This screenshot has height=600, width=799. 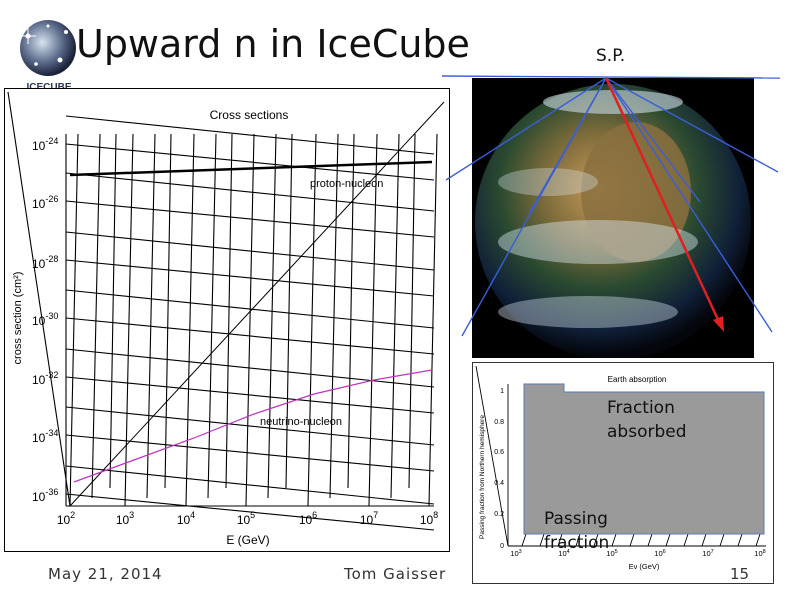 What do you see at coordinates (492, 456) in the screenshot?
I see `axis-skew-left` at bounding box center [492, 456].